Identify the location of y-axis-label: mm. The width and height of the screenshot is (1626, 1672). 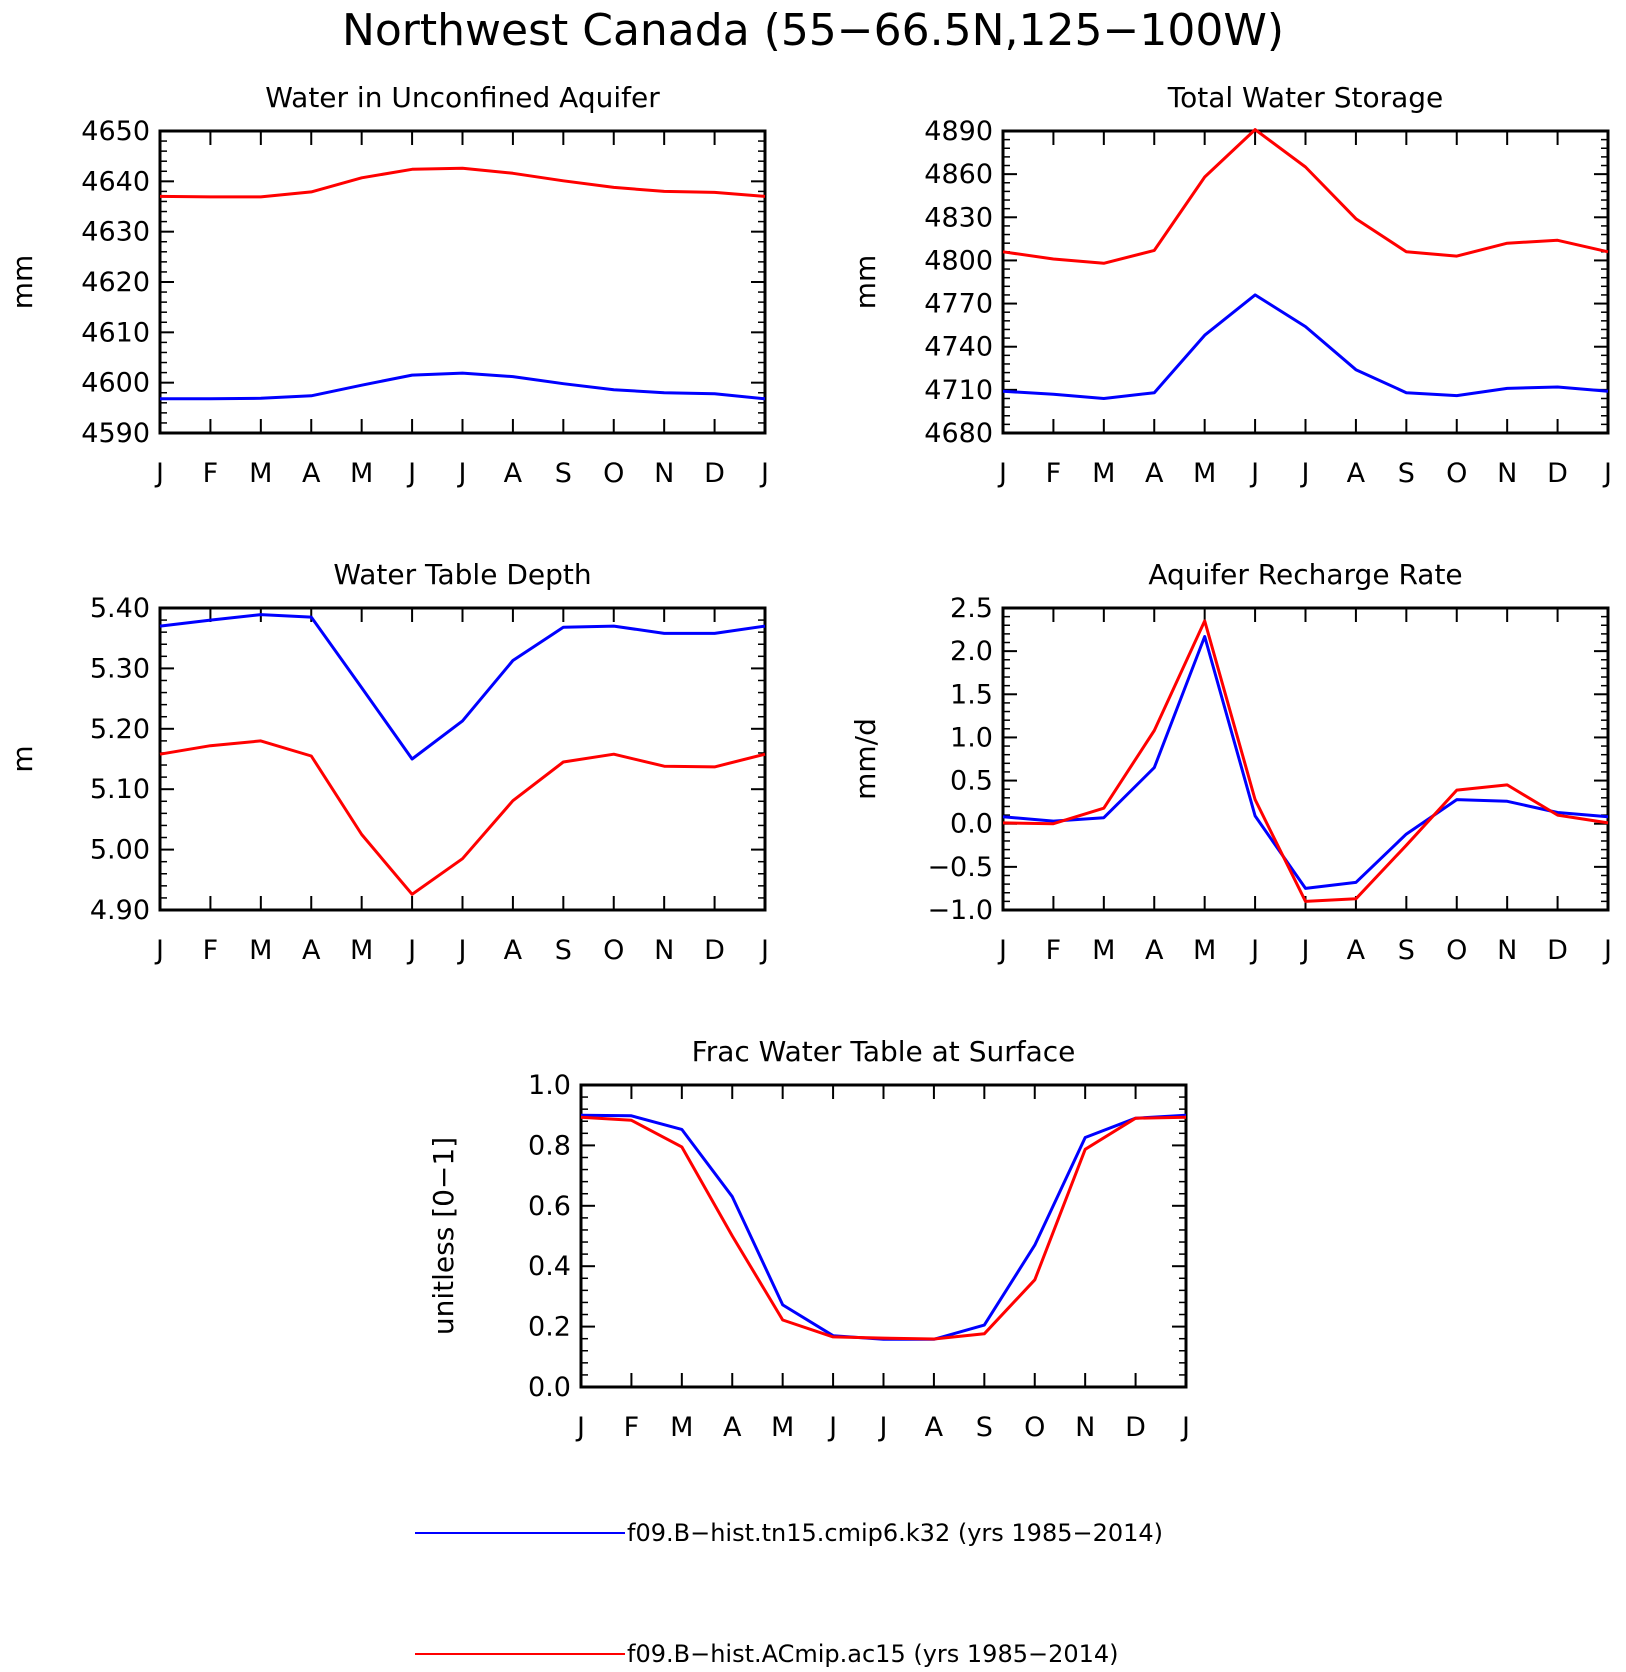
(22, 282).